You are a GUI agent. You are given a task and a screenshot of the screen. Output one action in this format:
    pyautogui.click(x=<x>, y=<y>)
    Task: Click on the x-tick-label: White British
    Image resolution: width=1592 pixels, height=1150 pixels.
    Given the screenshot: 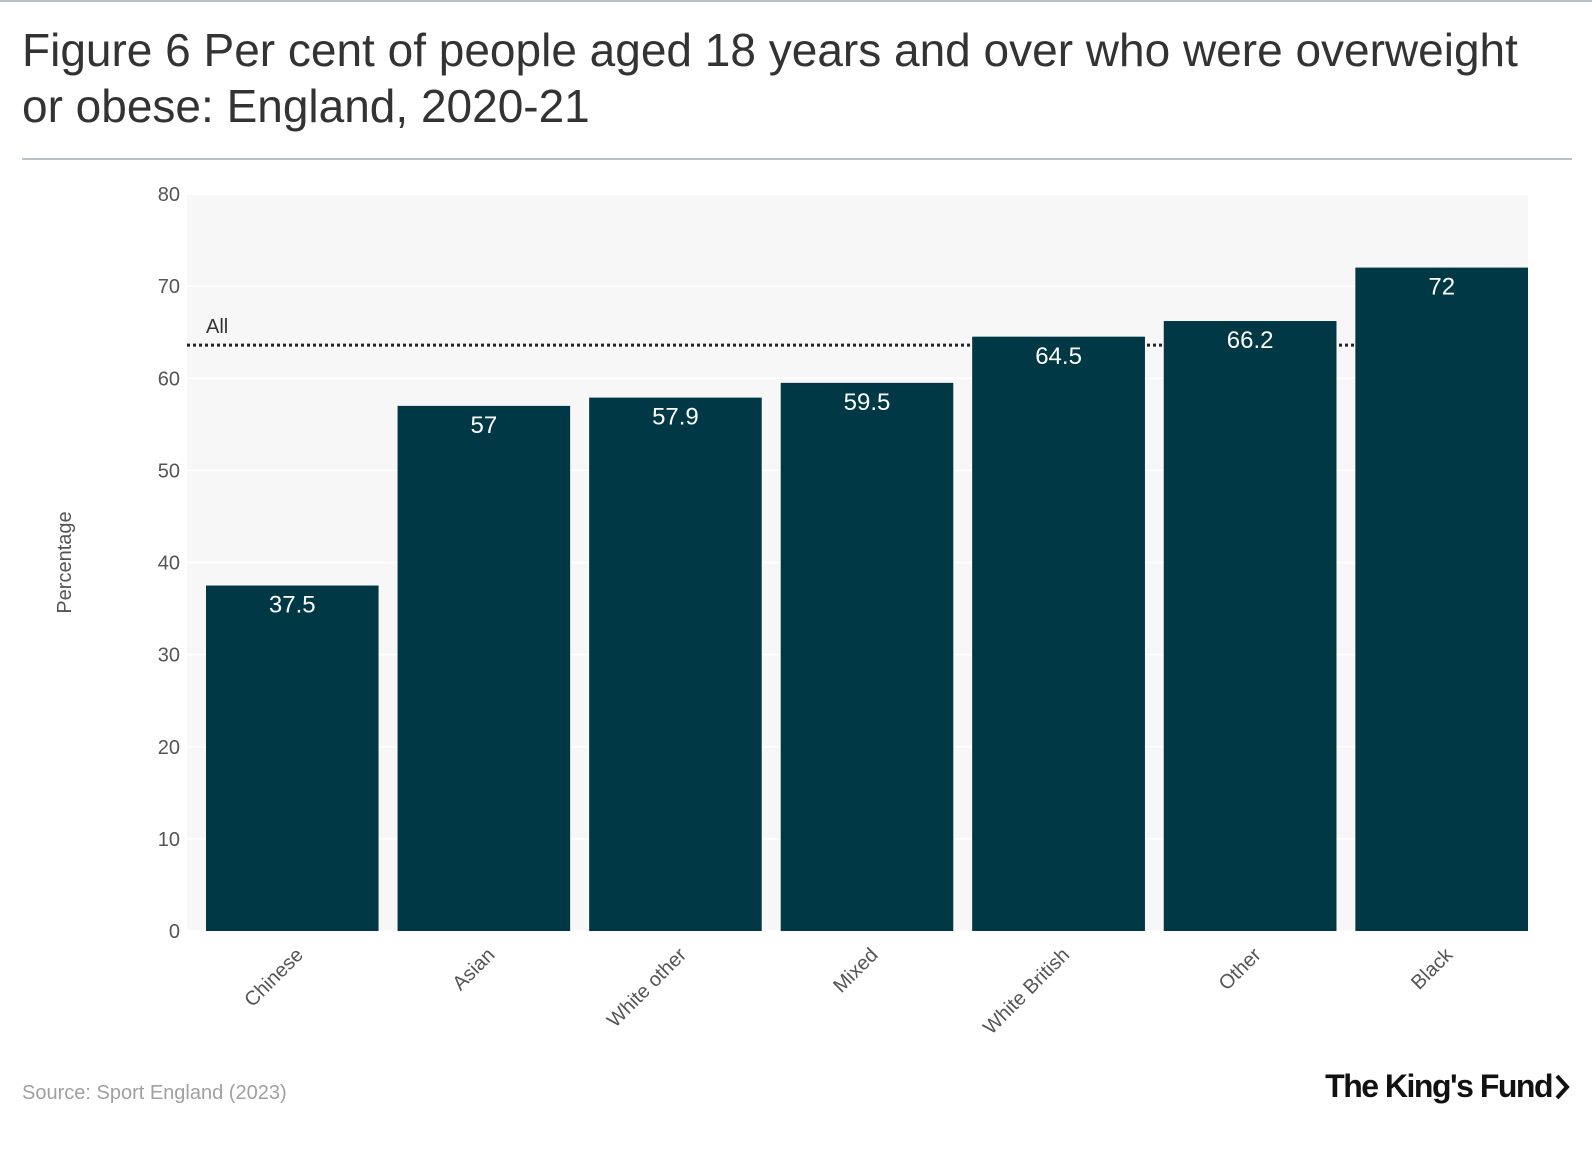 What is the action you would take?
    pyautogui.click(x=1026, y=991)
    